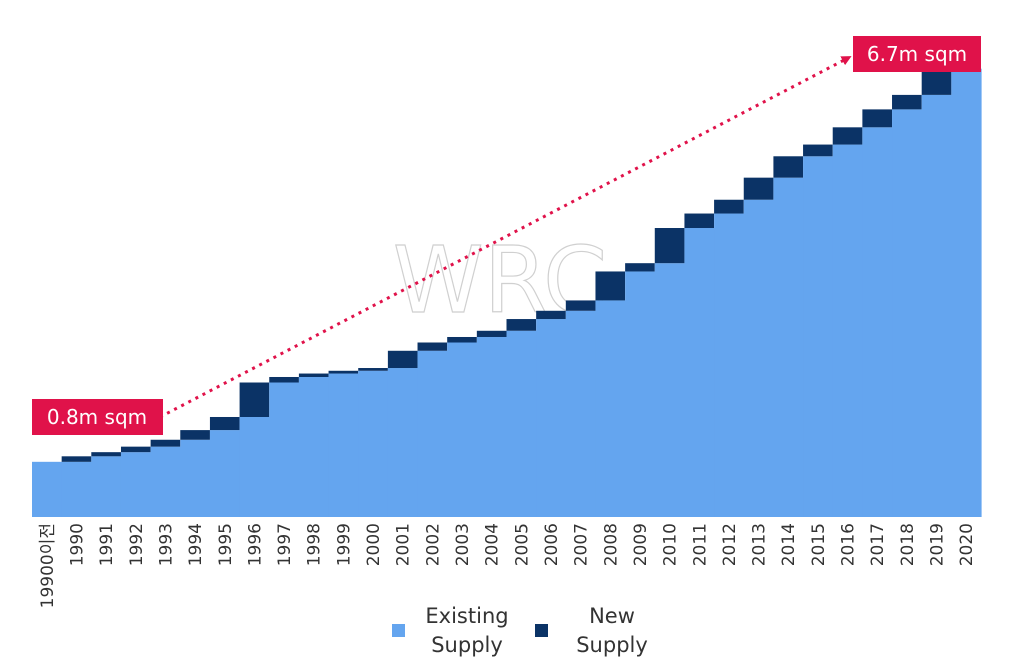  What do you see at coordinates (48, 565) in the screenshot?
I see `x-tick-label: 19900이전` at bounding box center [48, 565].